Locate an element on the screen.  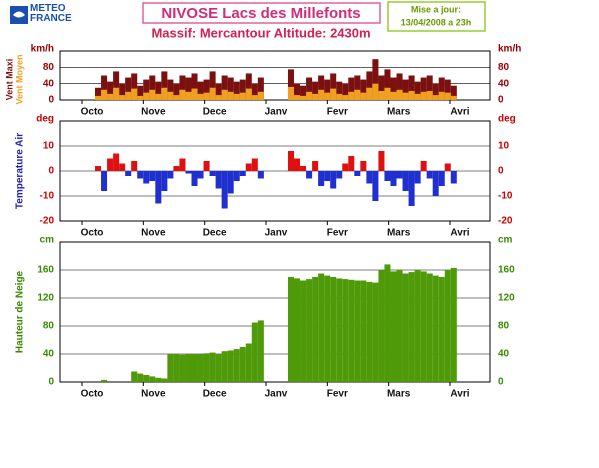
x-tick-label: Dece is located at coordinates (215, 112).